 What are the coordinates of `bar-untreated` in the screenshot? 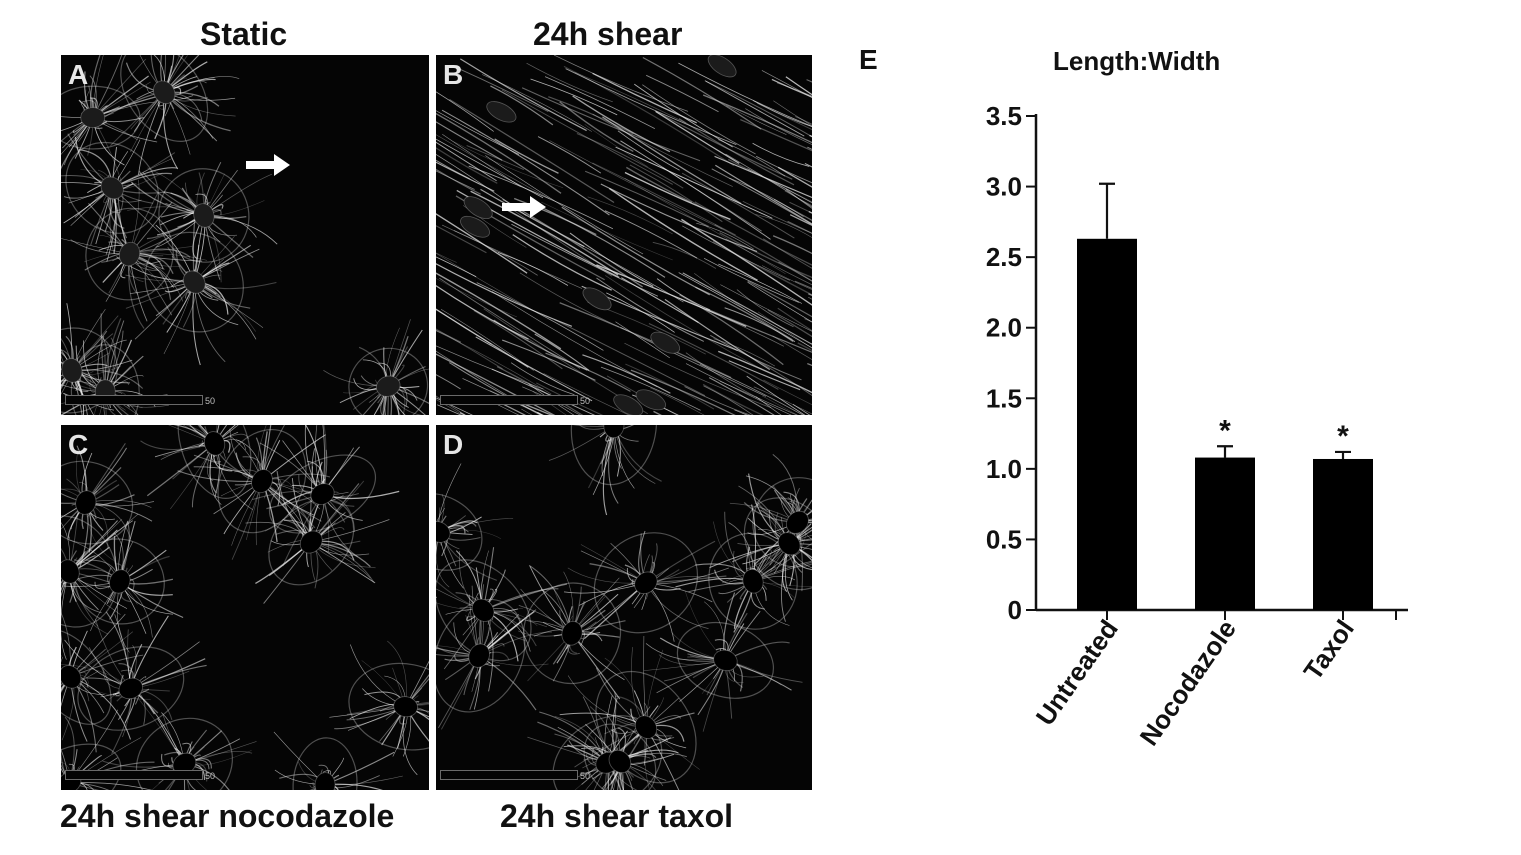 It's located at (1107, 424).